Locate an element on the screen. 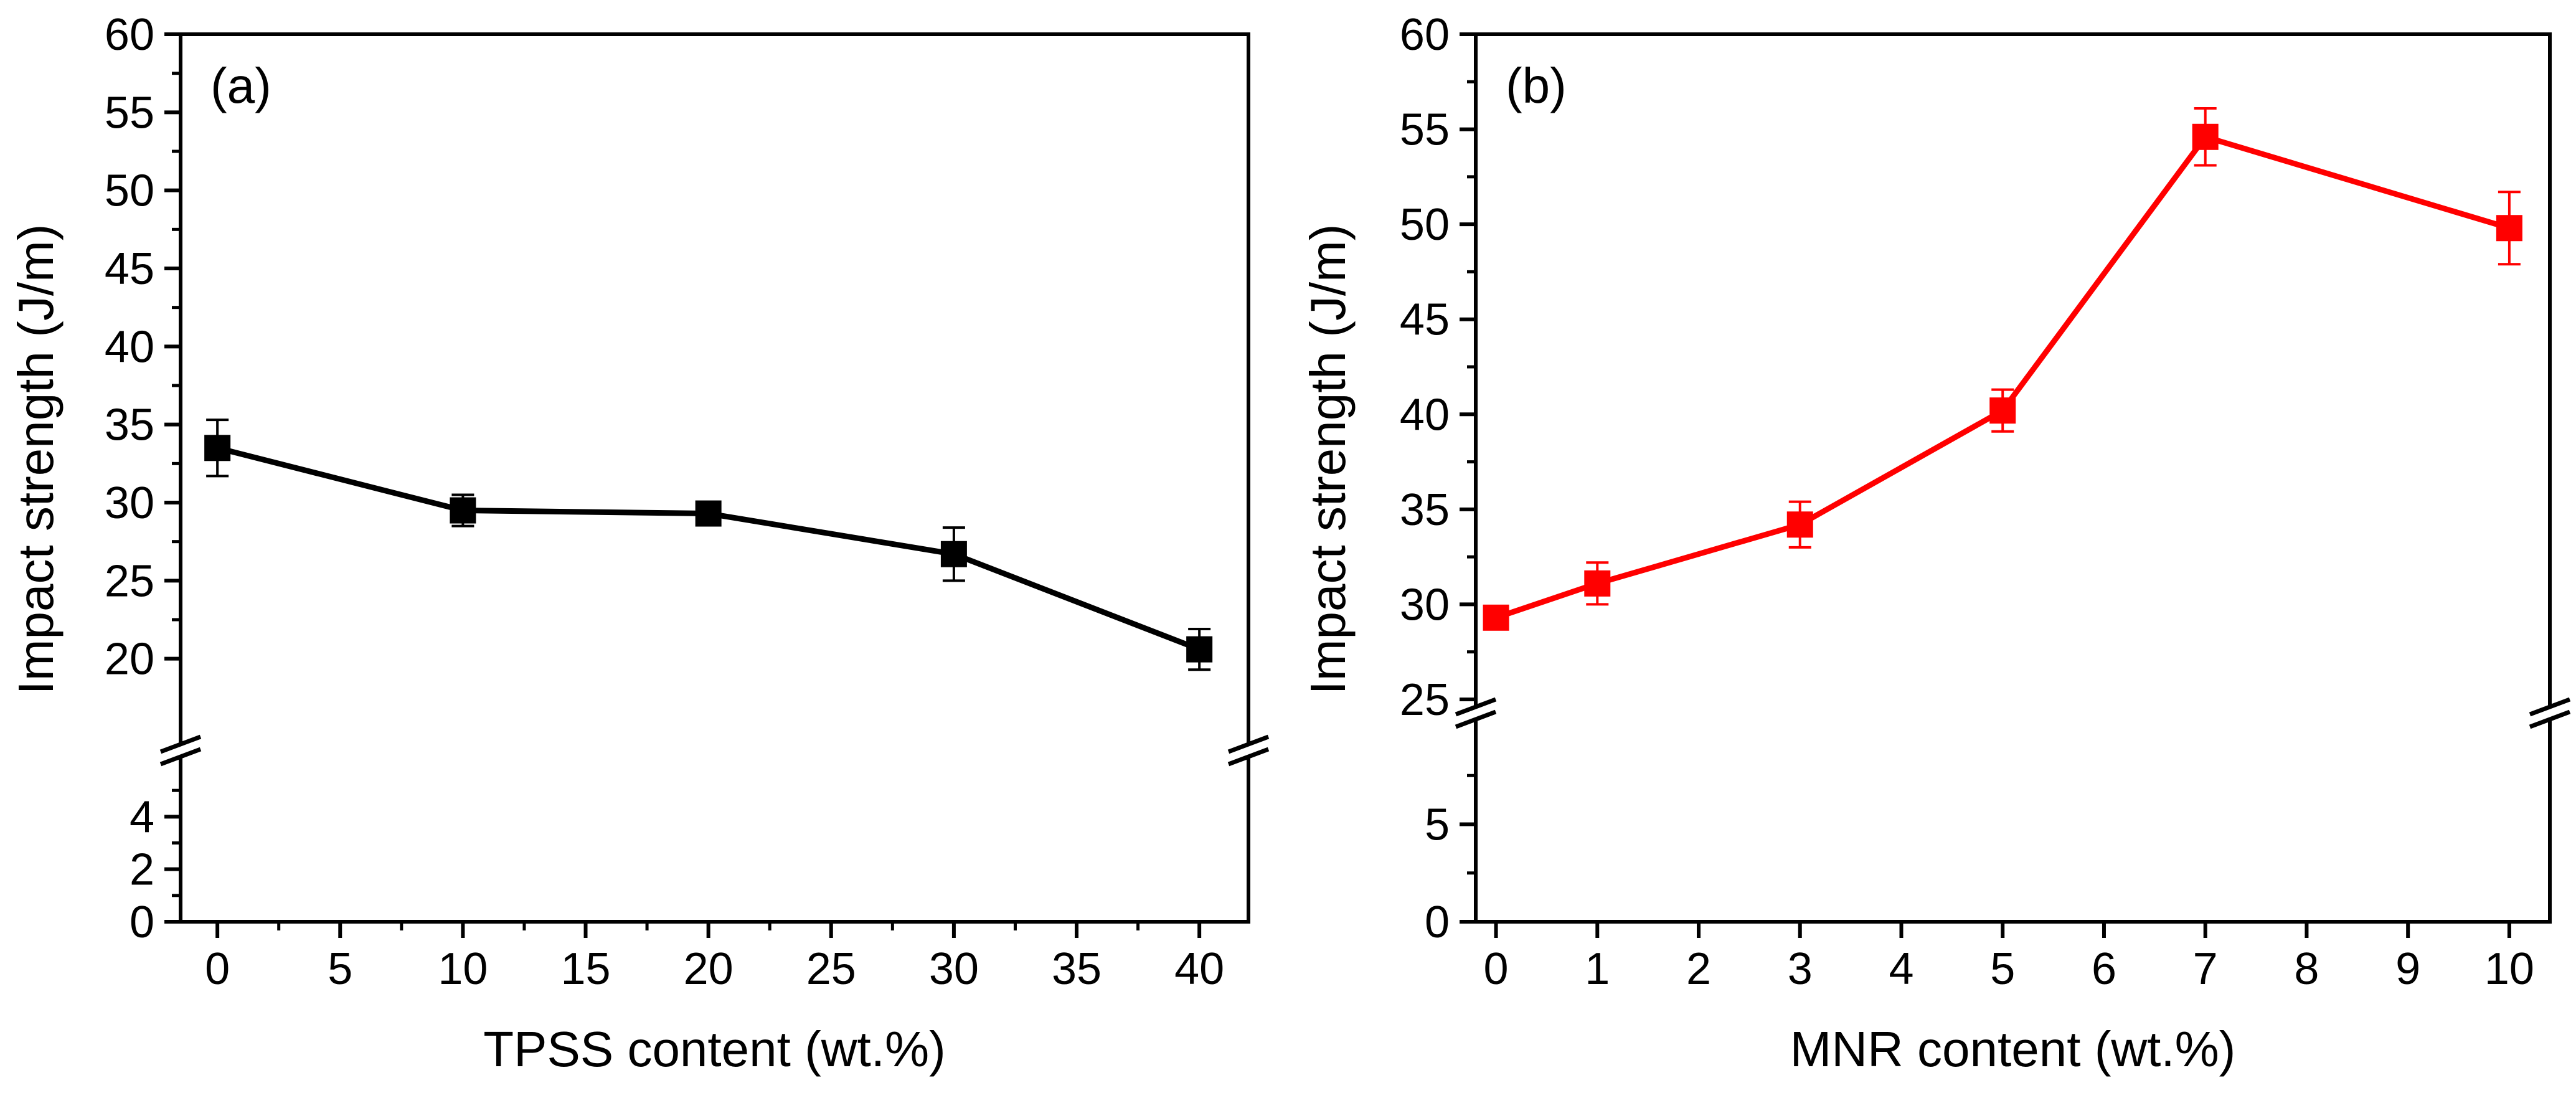 This screenshot has width=2576, height=1093. y-tick-label: 20 is located at coordinates (129, 659).